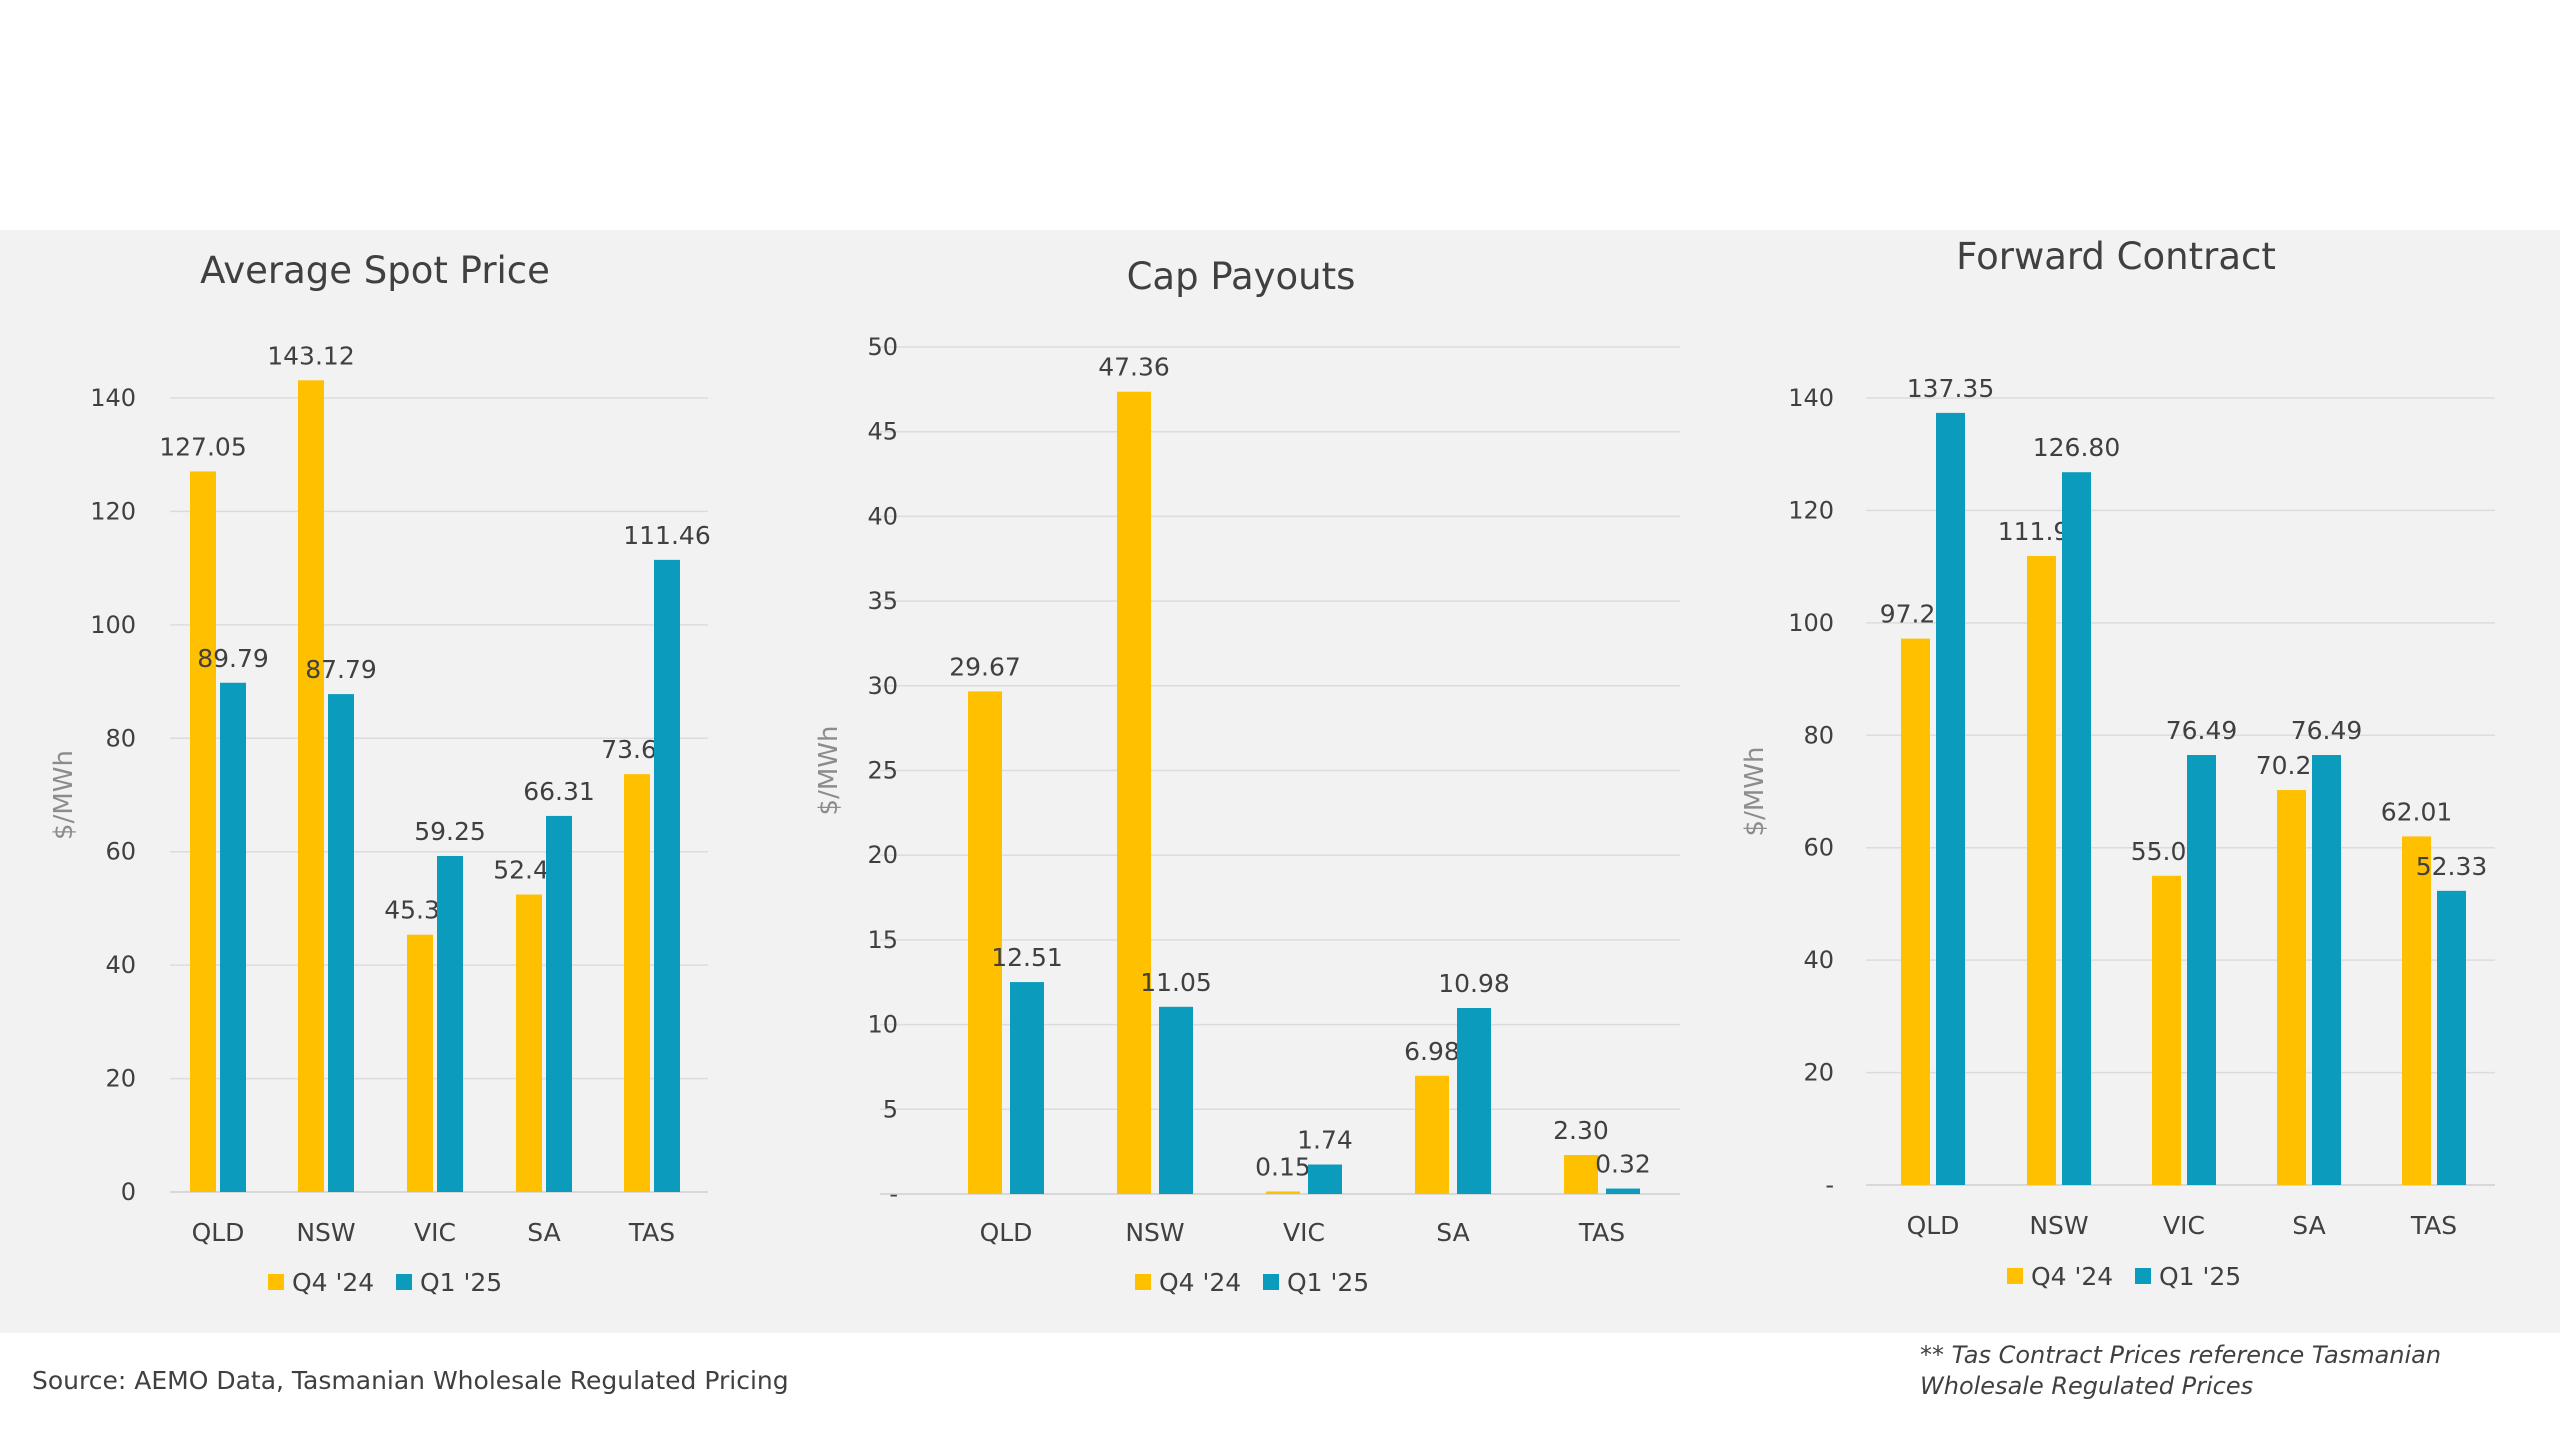 The width and height of the screenshot is (2560, 1440). What do you see at coordinates (1241, 276) in the screenshot?
I see `chart-title: Cap Payouts` at bounding box center [1241, 276].